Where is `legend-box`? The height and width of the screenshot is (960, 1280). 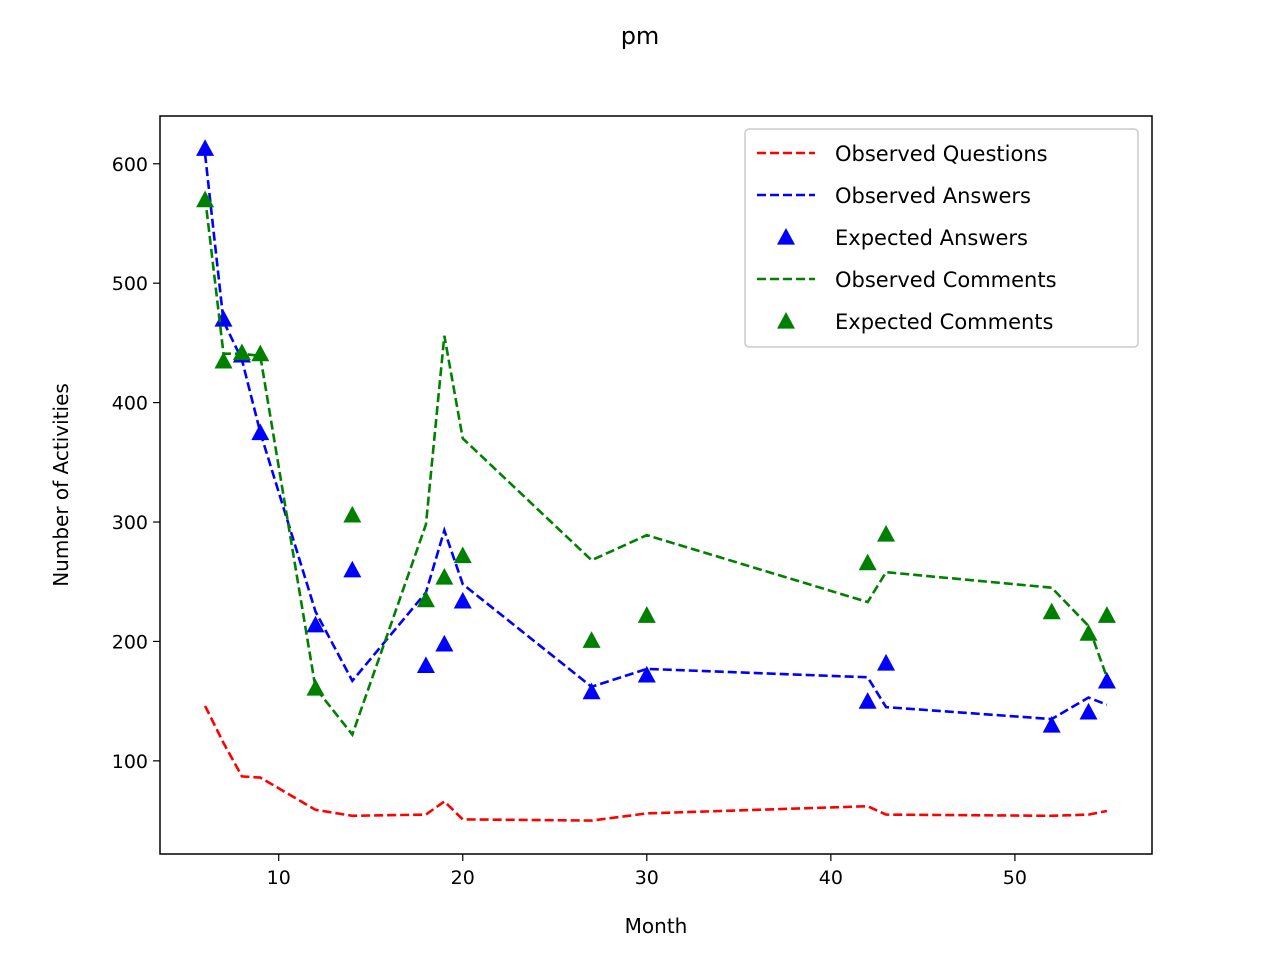 legend-box is located at coordinates (941, 238).